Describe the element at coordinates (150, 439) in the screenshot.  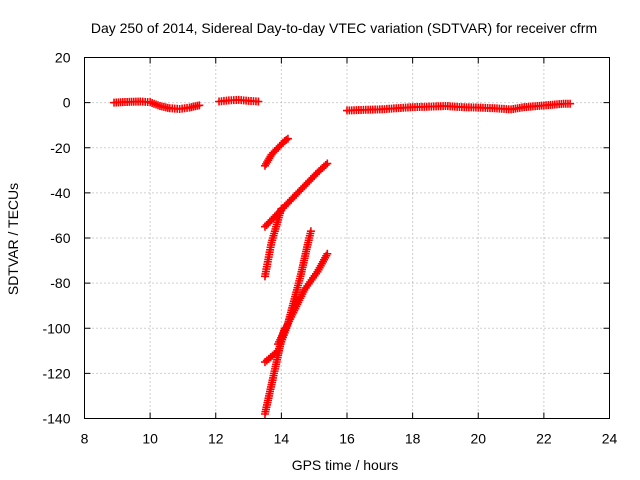
I see `x-tick-label: 10` at that location.